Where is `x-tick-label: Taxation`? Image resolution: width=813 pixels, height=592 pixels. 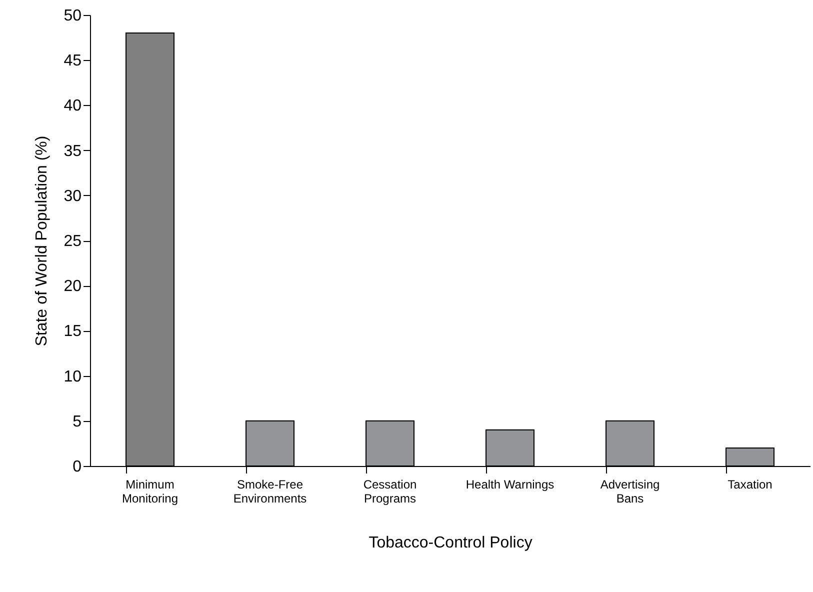 x-tick-label: Taxation is located at coordinates (750, 485).